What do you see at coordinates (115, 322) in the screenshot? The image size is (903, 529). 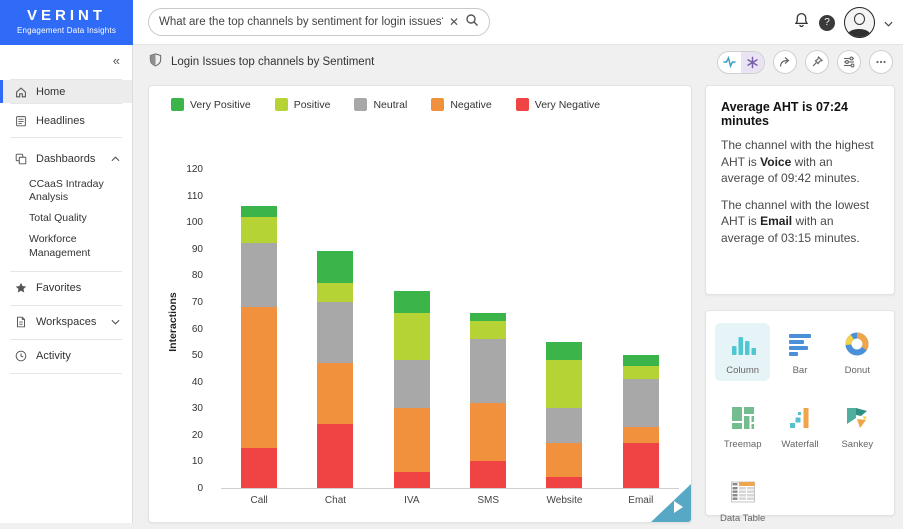 I see `chevron-down-icon` at bounding box center [115, 322].